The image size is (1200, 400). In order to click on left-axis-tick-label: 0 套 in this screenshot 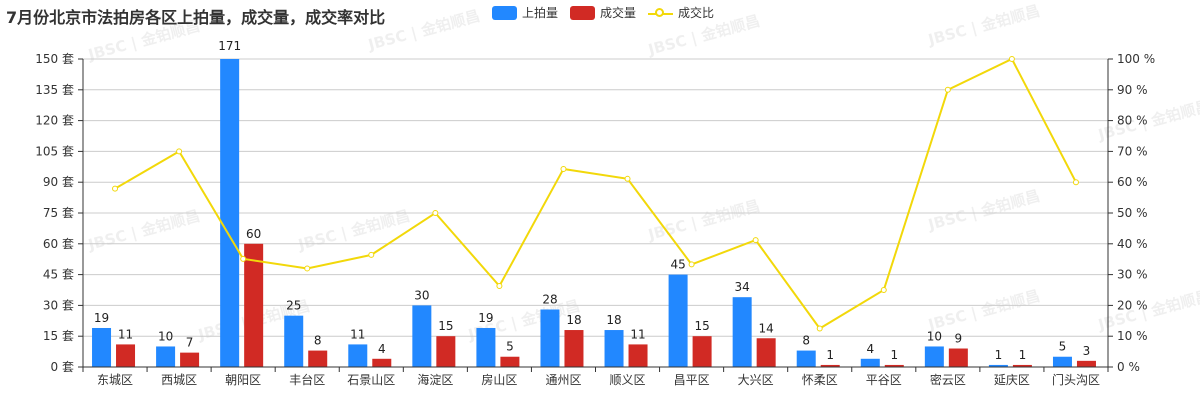, I will do `click(62, 367)`.